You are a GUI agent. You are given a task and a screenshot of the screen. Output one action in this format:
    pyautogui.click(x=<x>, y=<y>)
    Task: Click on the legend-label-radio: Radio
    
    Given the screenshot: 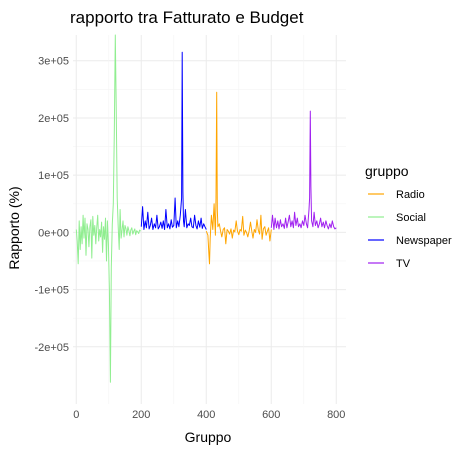 What is the action you would take?
    pyautogui.click(x=410, y=195)
    